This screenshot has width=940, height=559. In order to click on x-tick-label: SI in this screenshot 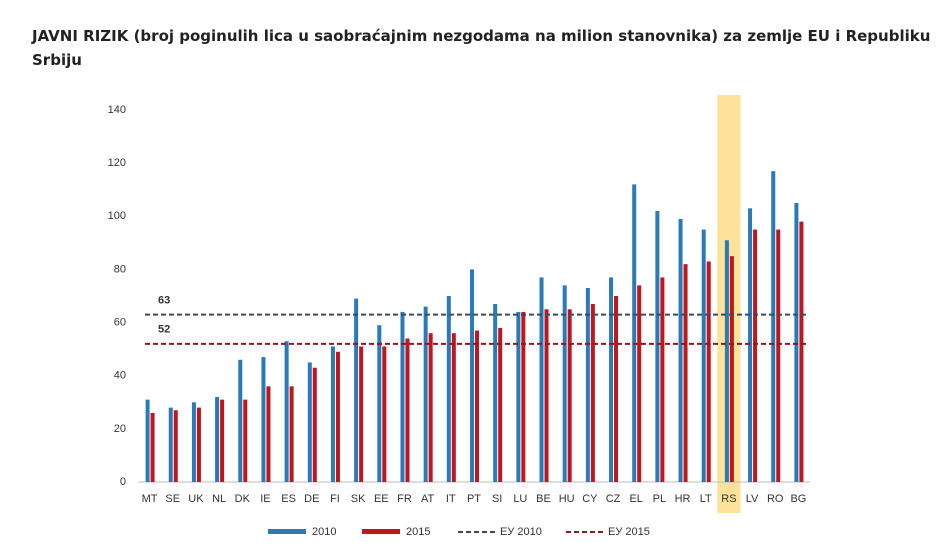, I will do `click(497, 499)`.